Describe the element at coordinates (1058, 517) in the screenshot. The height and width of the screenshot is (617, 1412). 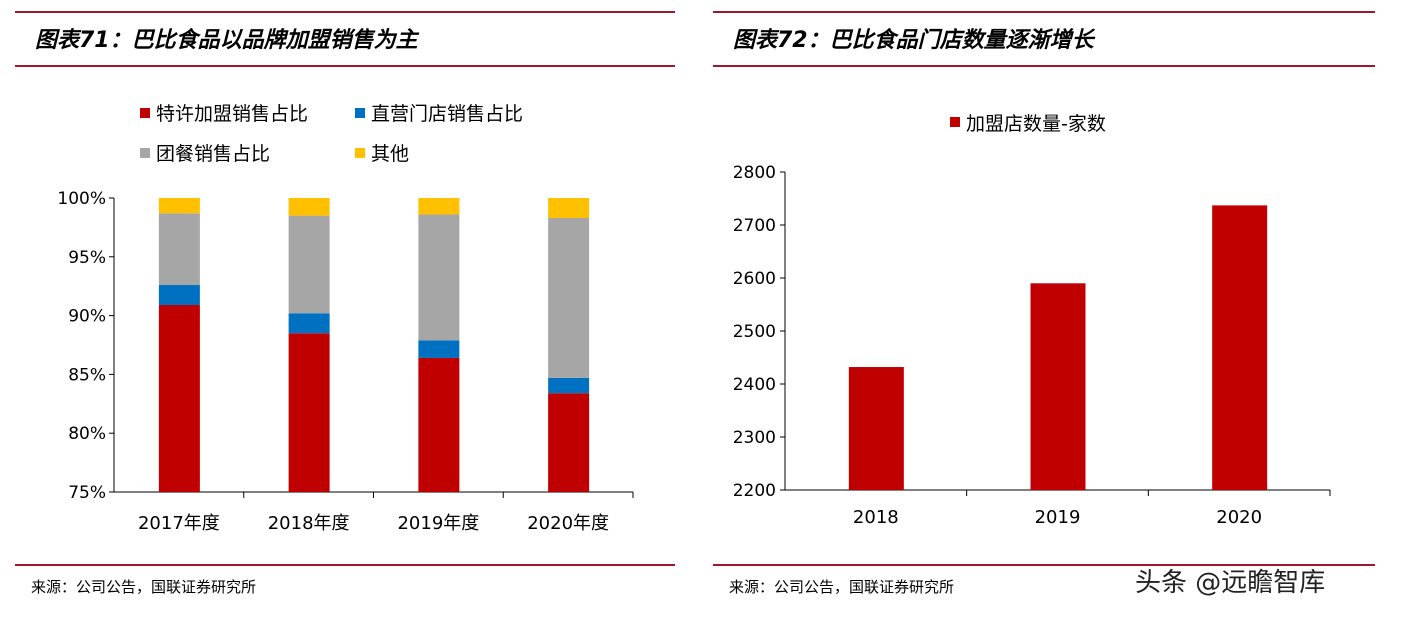
I see `x-tick-label: 2019` at that location.